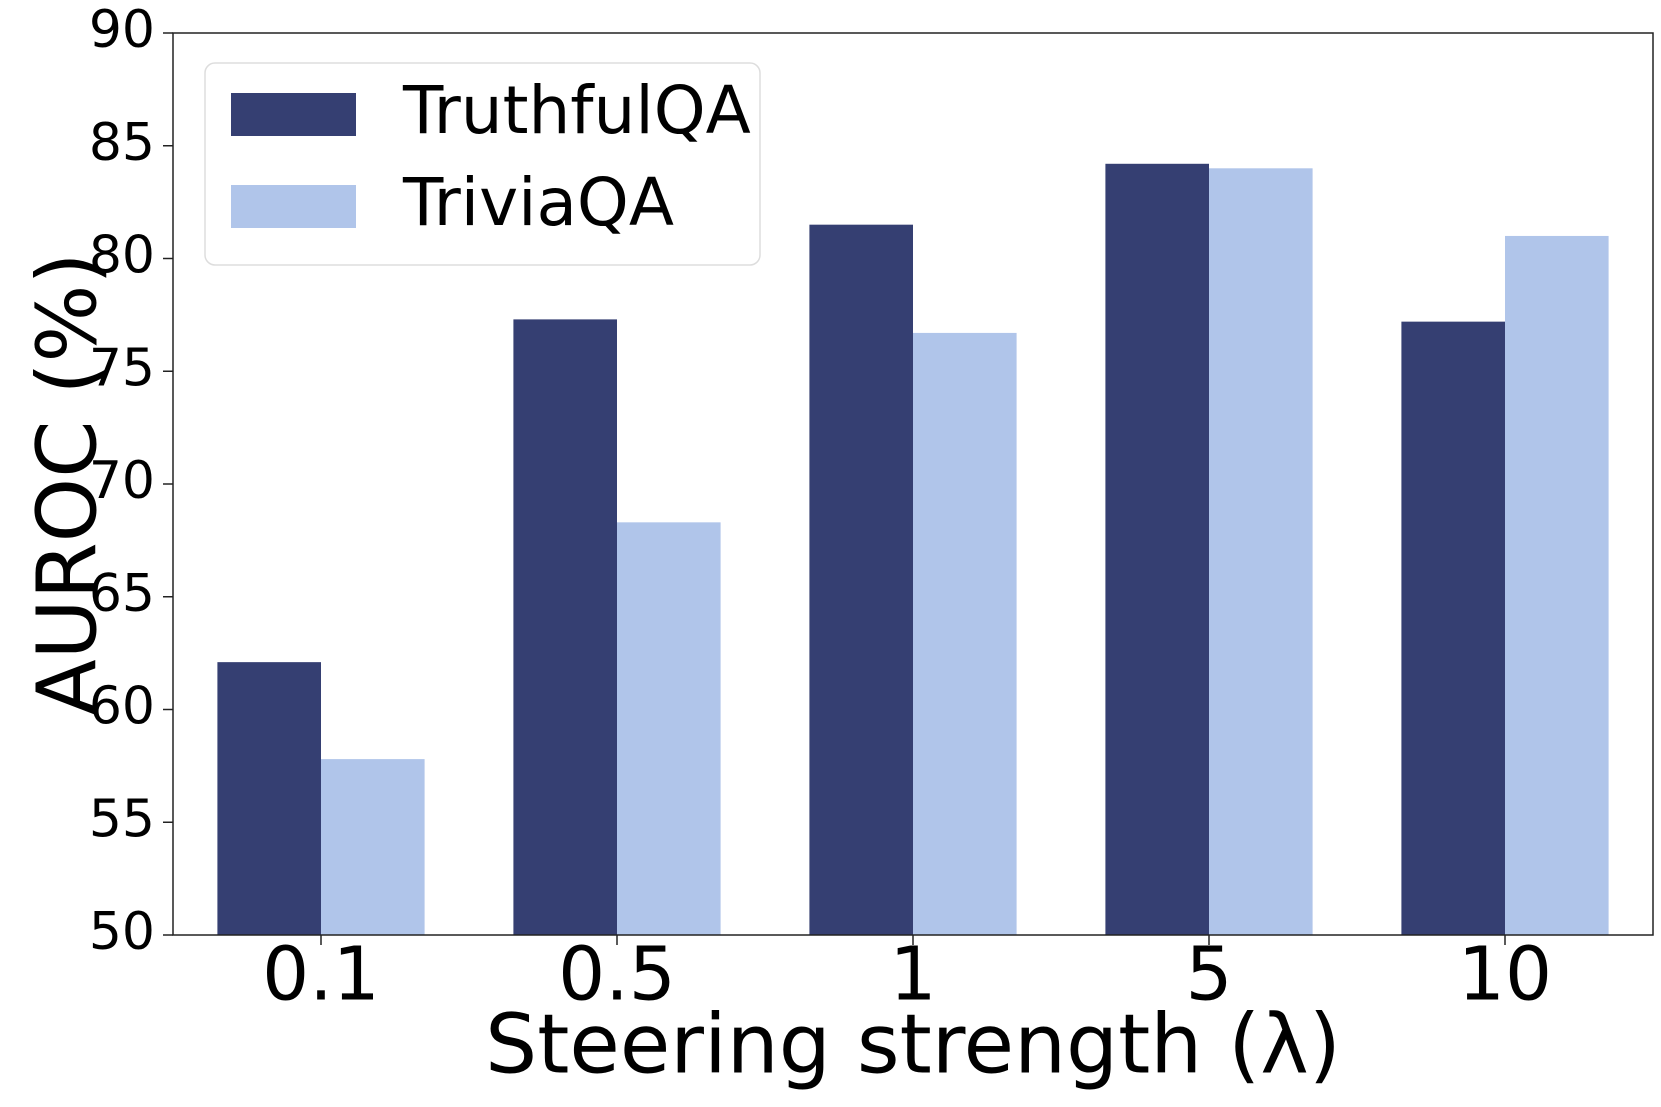  Describe the element at coordinates (122, 819) in the screenshot. I see `y-tick-label-55: 55` at that location.